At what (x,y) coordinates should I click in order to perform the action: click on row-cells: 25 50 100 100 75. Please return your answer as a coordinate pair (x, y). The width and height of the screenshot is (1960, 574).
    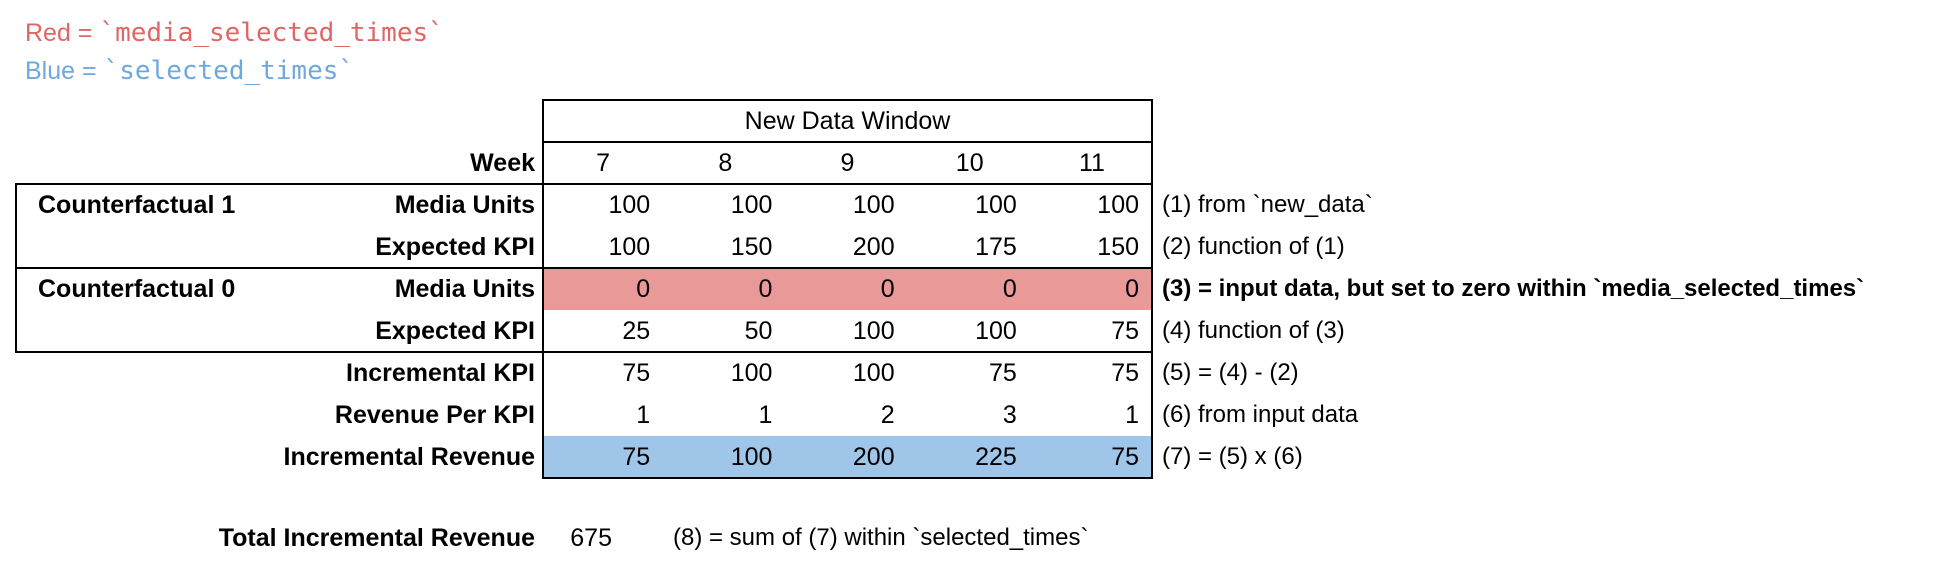
    Looking at the image, I should click on (847, 331).